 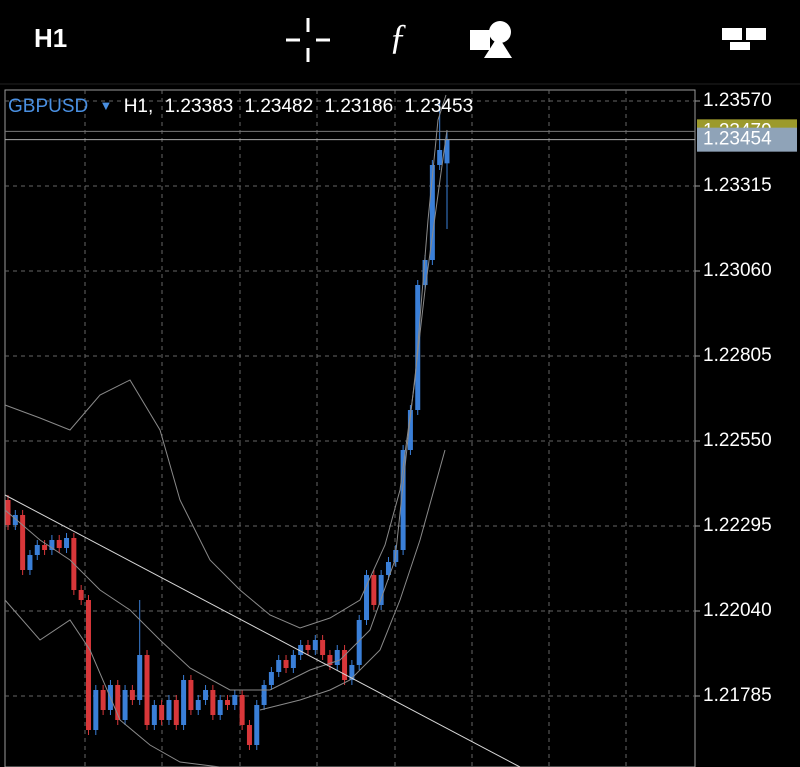 I want to click on y-tick-label: 1.22550, so click(x=737, y=440).